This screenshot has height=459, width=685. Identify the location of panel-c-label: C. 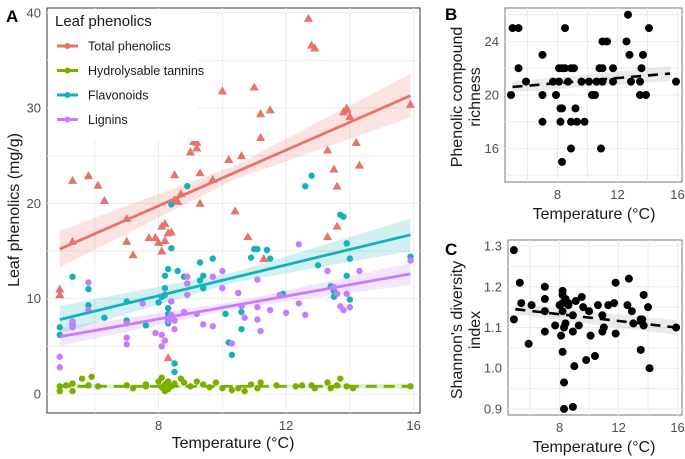
(451, 249).